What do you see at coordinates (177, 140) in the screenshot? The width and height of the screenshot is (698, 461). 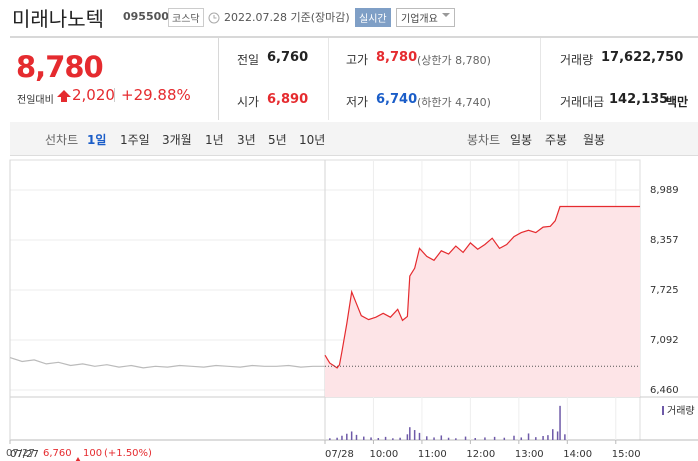 I see `tab: 3개월` at bounding box center [177, 140].